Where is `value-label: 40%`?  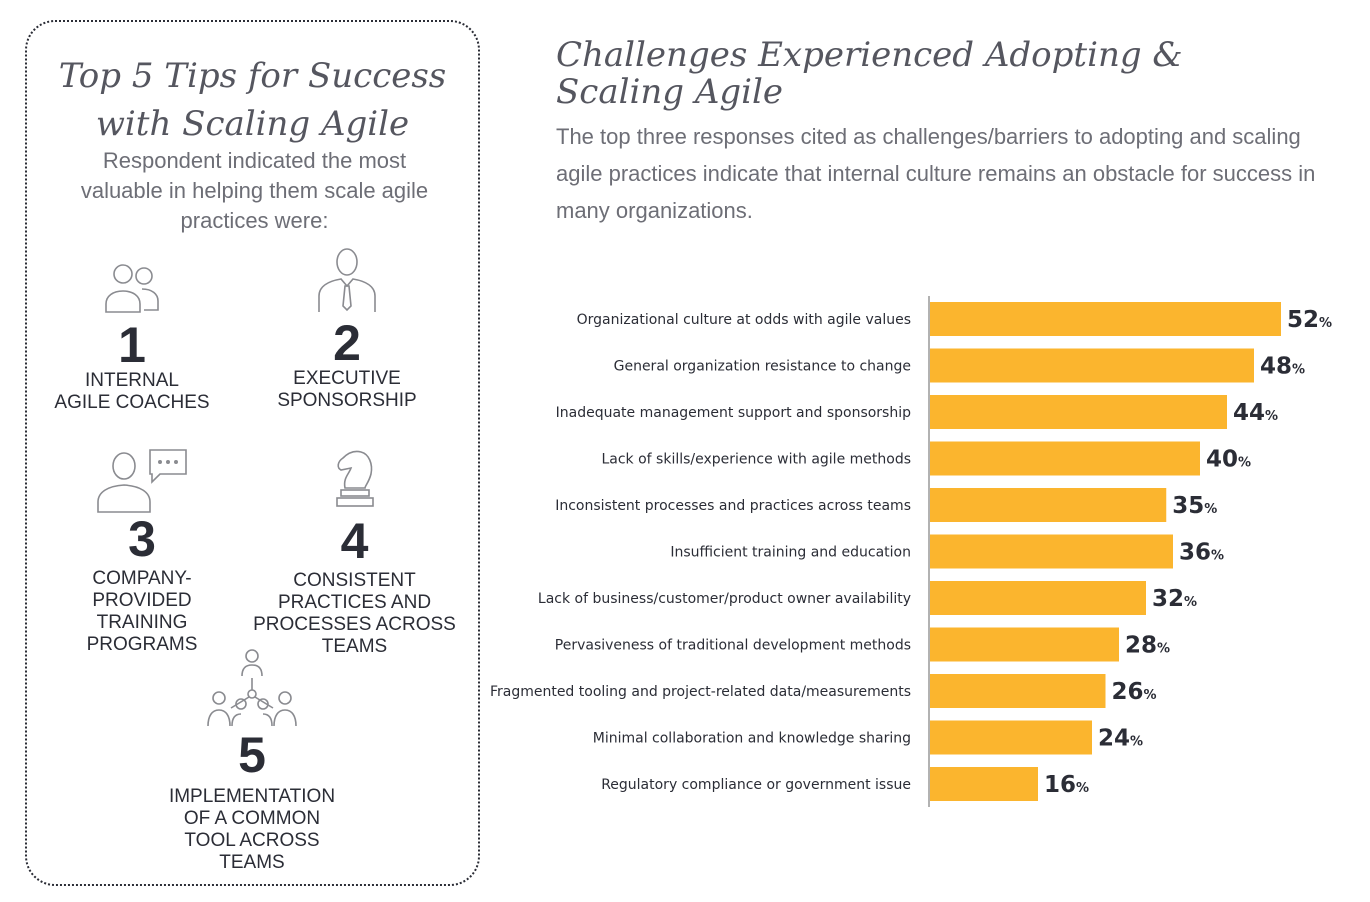 value-label: 40% is located at coordinates (1228, 460).